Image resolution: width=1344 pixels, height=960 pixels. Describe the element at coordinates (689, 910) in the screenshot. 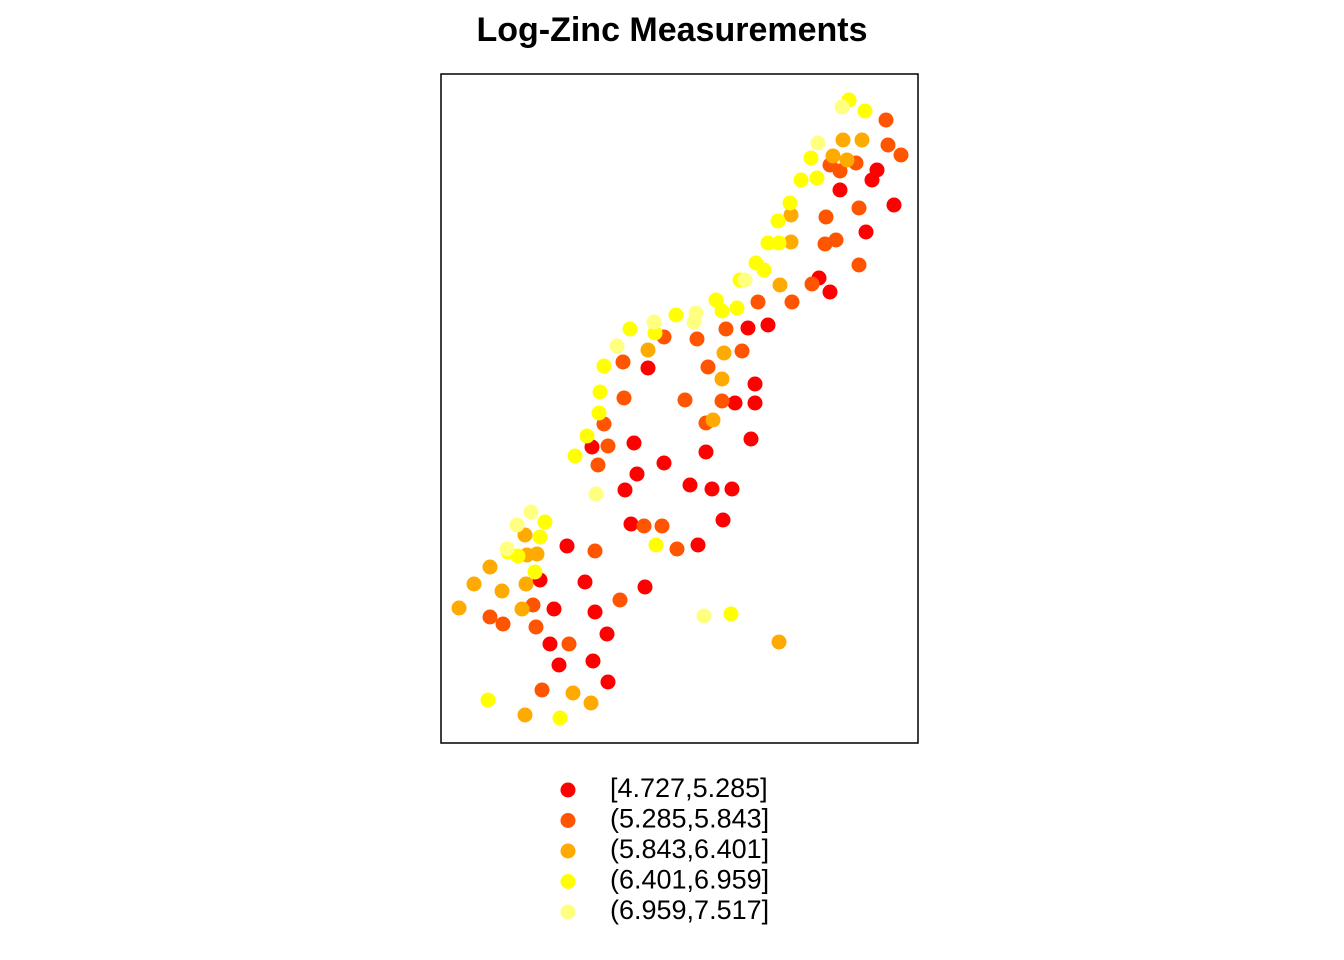

I see `legend-label: (6.959,7.517]` at that location.